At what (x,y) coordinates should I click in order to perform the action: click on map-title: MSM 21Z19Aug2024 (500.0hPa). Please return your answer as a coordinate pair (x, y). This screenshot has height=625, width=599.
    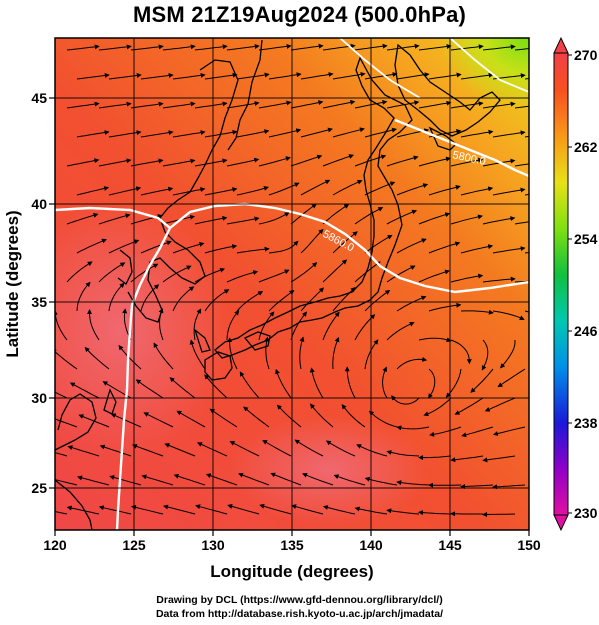
    Looking at the image, I should click on (299, 14).